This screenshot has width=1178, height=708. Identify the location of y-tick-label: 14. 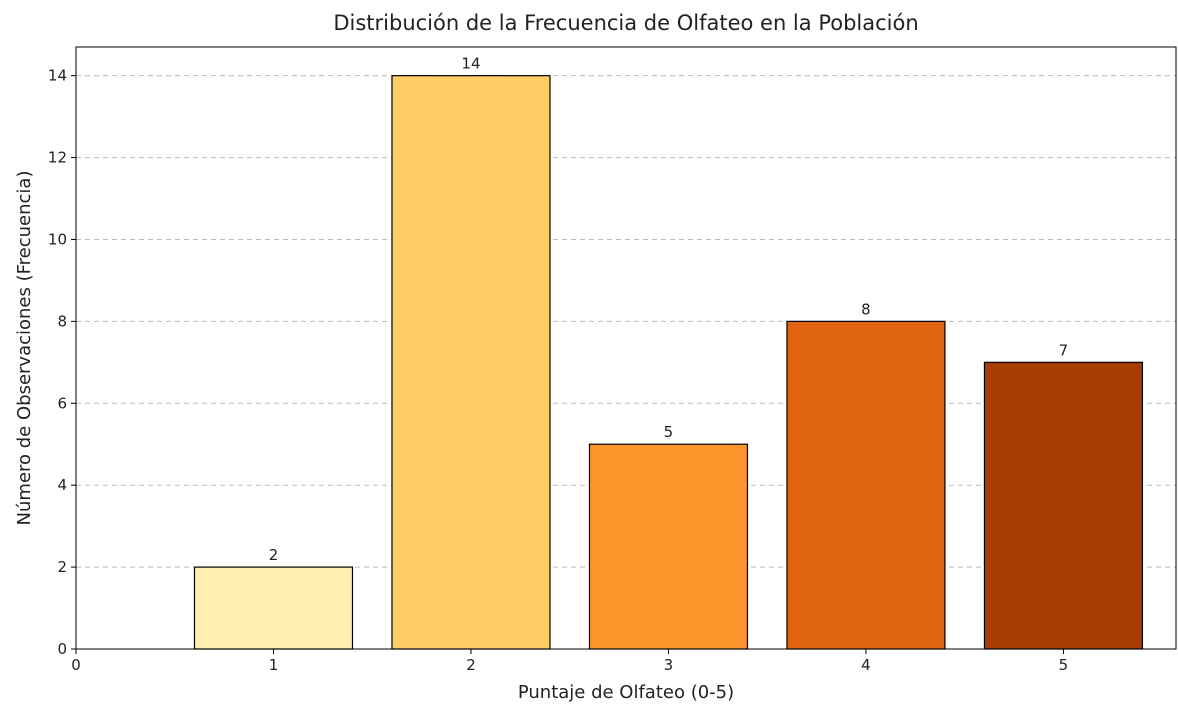
(57, 76).